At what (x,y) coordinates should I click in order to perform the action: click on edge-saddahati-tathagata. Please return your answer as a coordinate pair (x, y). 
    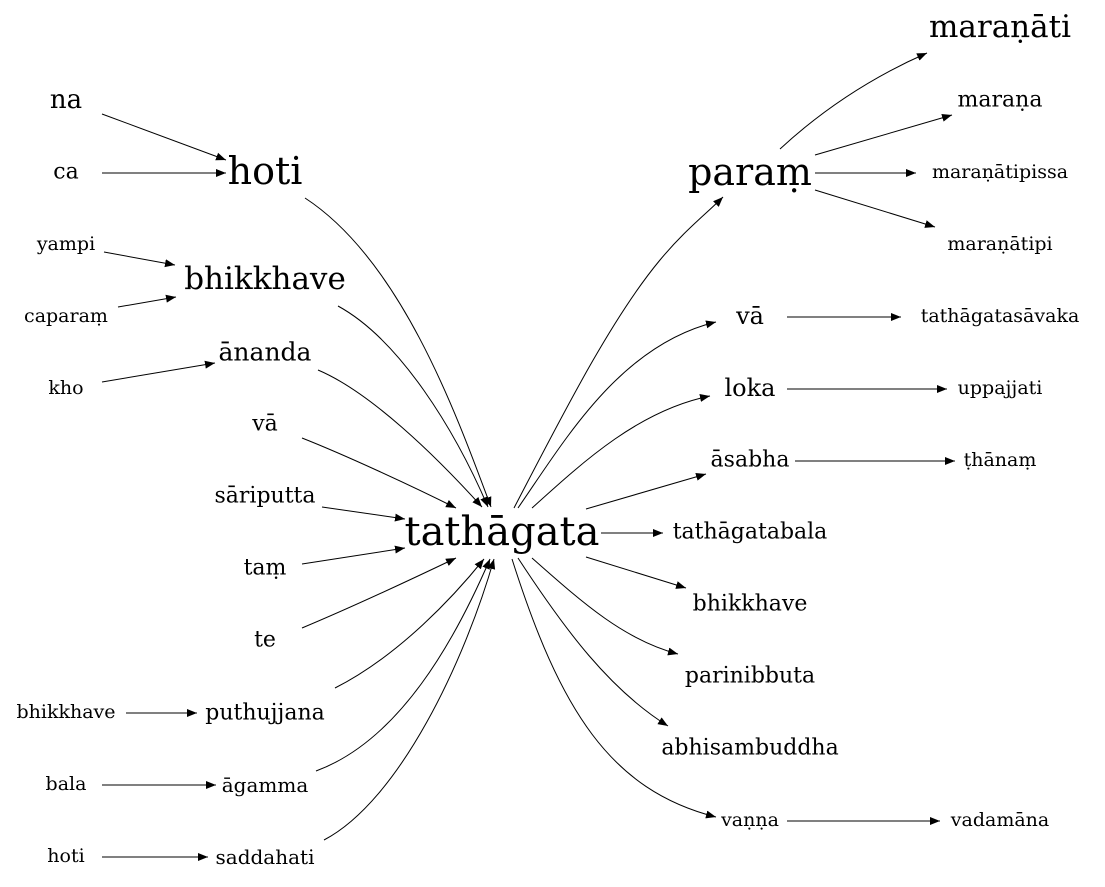
    Looking at the image, I should click on (409, 699).